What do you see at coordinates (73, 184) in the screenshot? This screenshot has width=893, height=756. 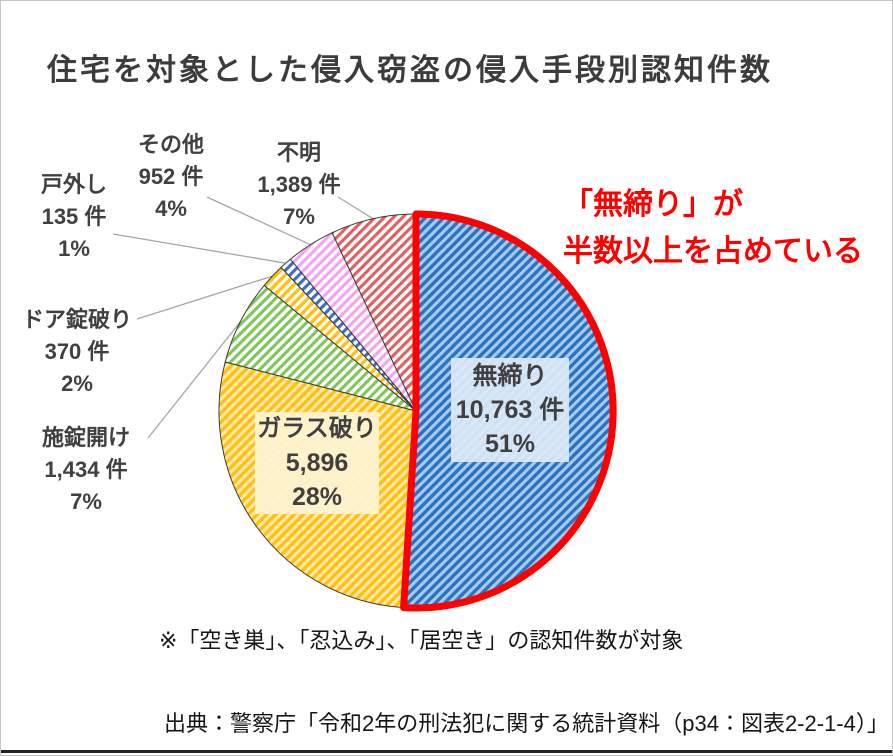 I see `slice-name: 戸外し` at bounding box center [73, 184].